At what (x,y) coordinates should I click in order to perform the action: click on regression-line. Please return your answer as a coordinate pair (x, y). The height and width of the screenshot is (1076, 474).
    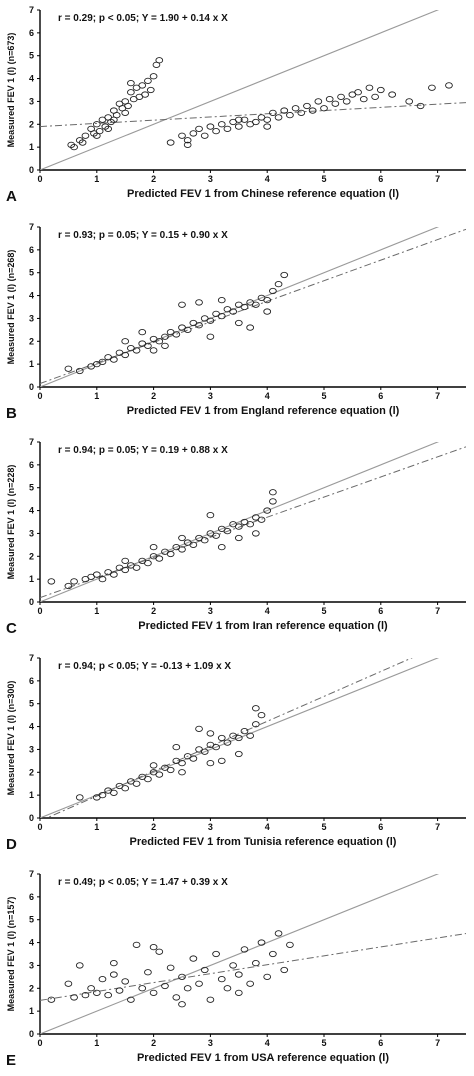
    Looking at the image, I should click on (229, 738).